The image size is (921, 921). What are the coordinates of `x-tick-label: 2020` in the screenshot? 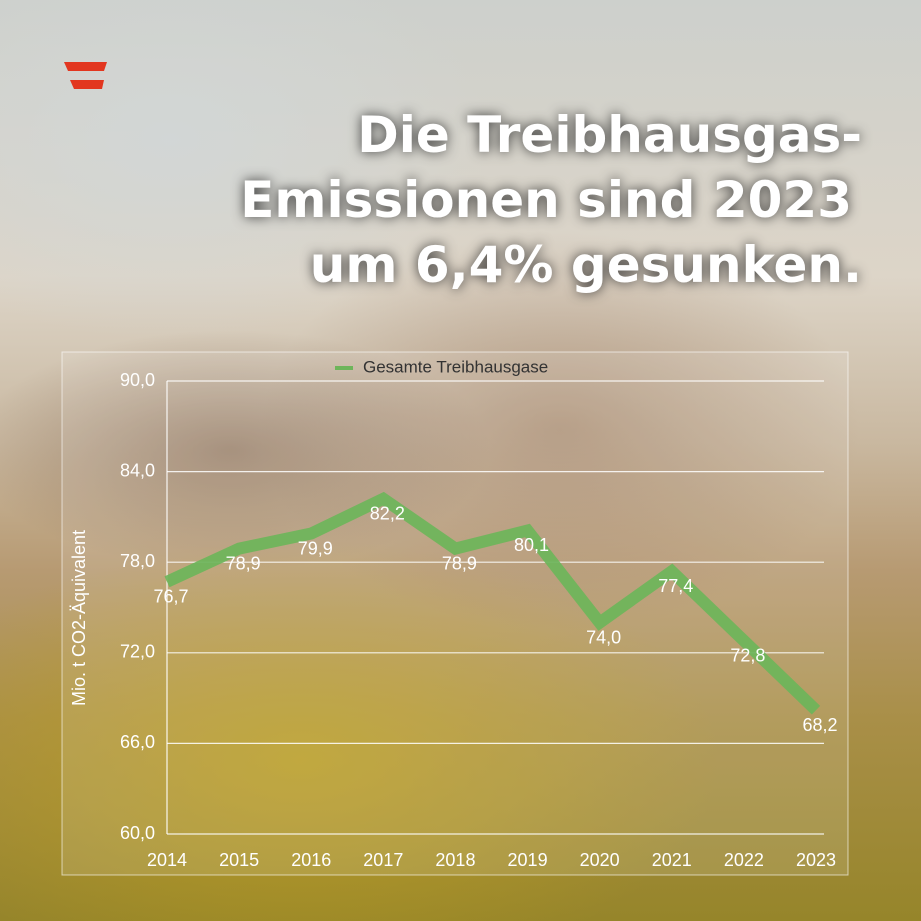 It's located at (600, 860).